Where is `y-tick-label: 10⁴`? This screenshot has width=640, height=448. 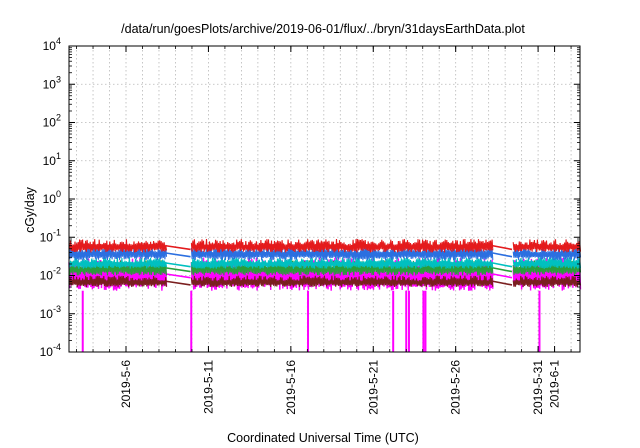 y-tick-label: 10⁴ is located at coordinates (52, 44).